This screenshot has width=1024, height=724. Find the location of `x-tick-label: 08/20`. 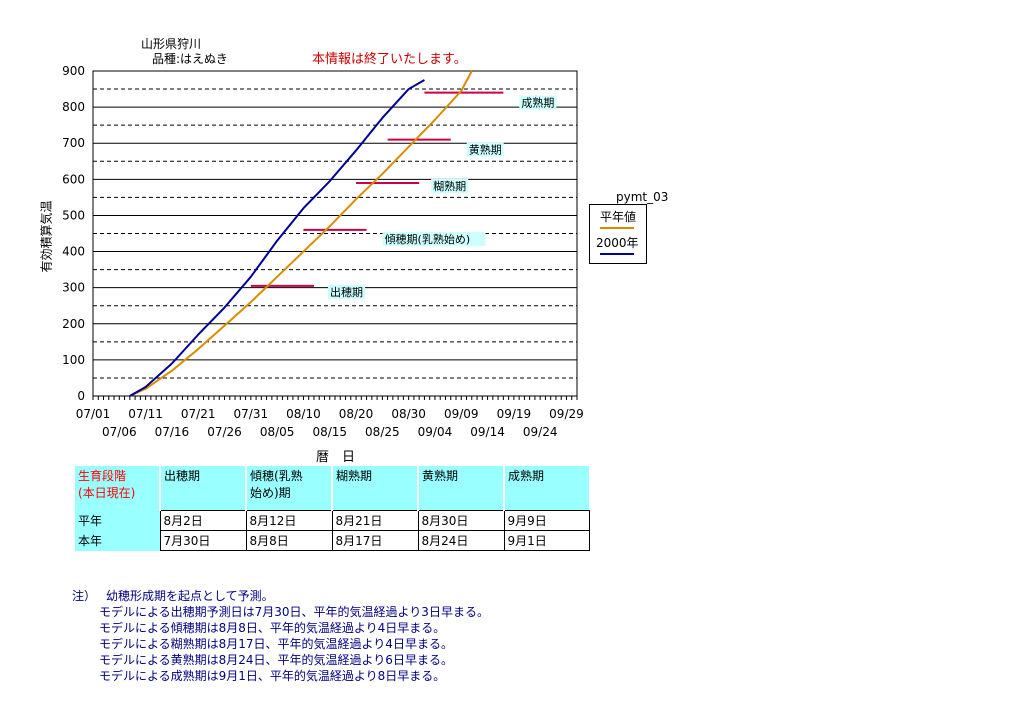

x-tick-label: 08/20 is located at coordinates (356, 414).